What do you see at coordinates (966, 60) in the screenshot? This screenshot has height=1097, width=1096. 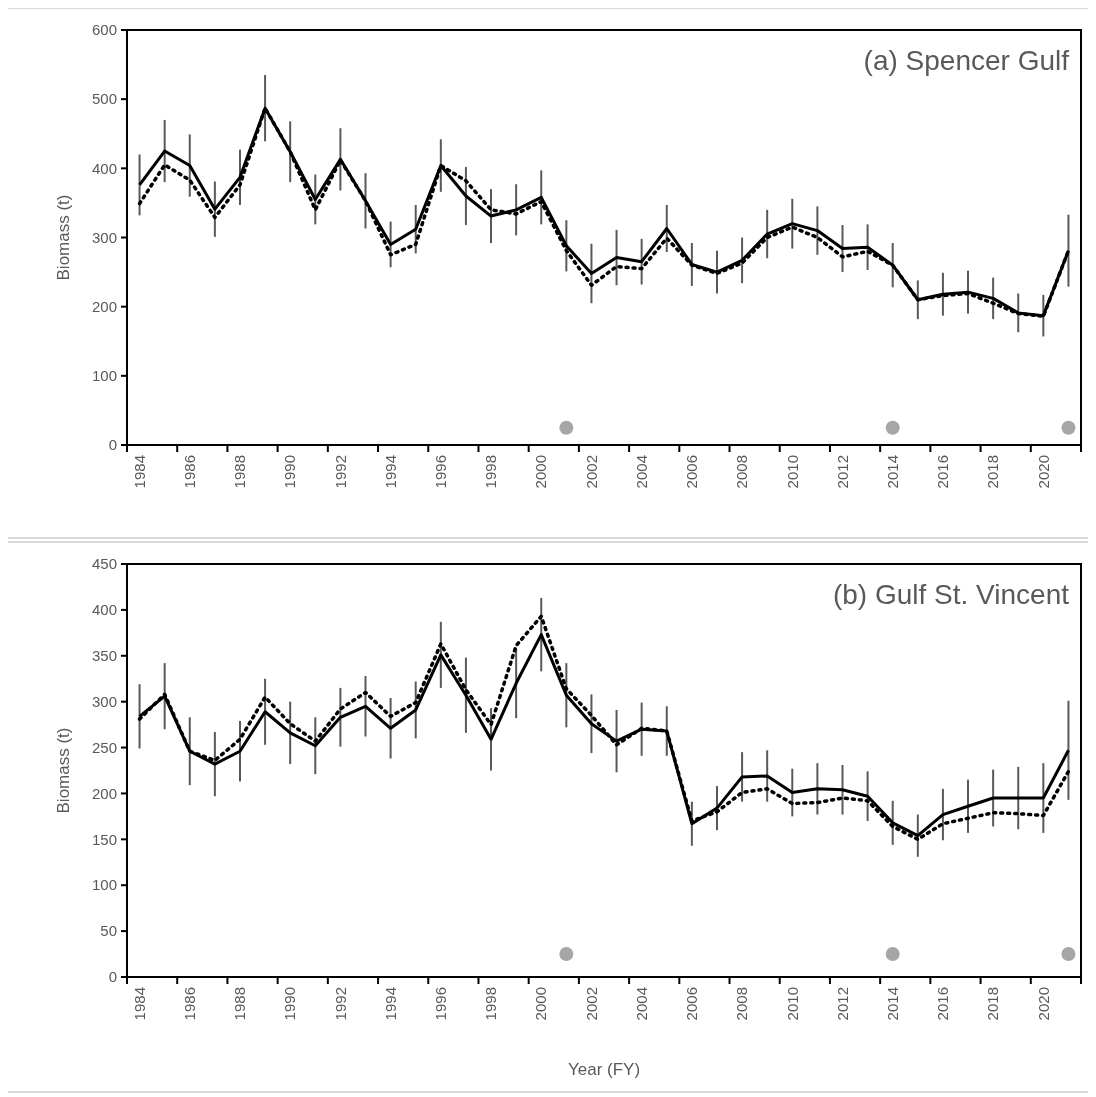 I see `text: (a) Spencer Gulf` at bounding box center [966, 60].